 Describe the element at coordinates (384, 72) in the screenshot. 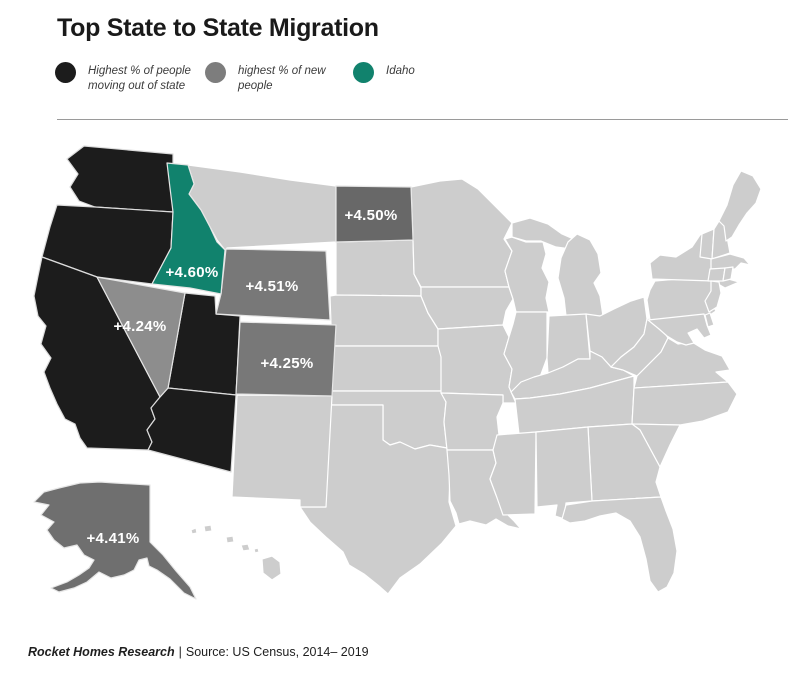

I see `legend-item-idaho: Idaho` at that location.